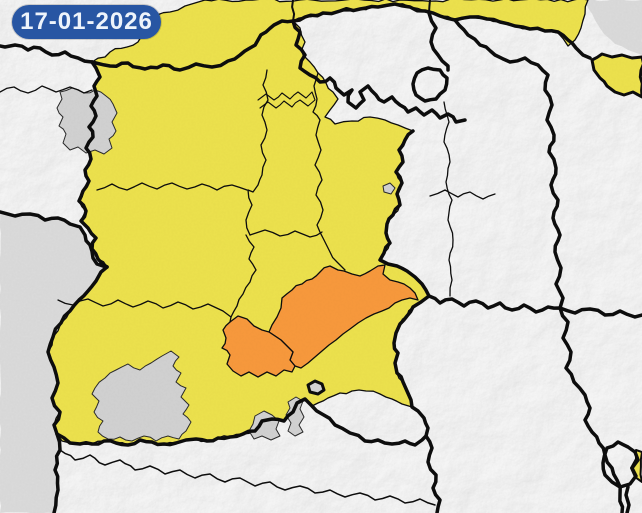 This screenshot has width=642, height=513. What do you see at coordinates (534, 306) in the screenshot?
I see `border-soria-rioja` at bounding box center [534, 306].